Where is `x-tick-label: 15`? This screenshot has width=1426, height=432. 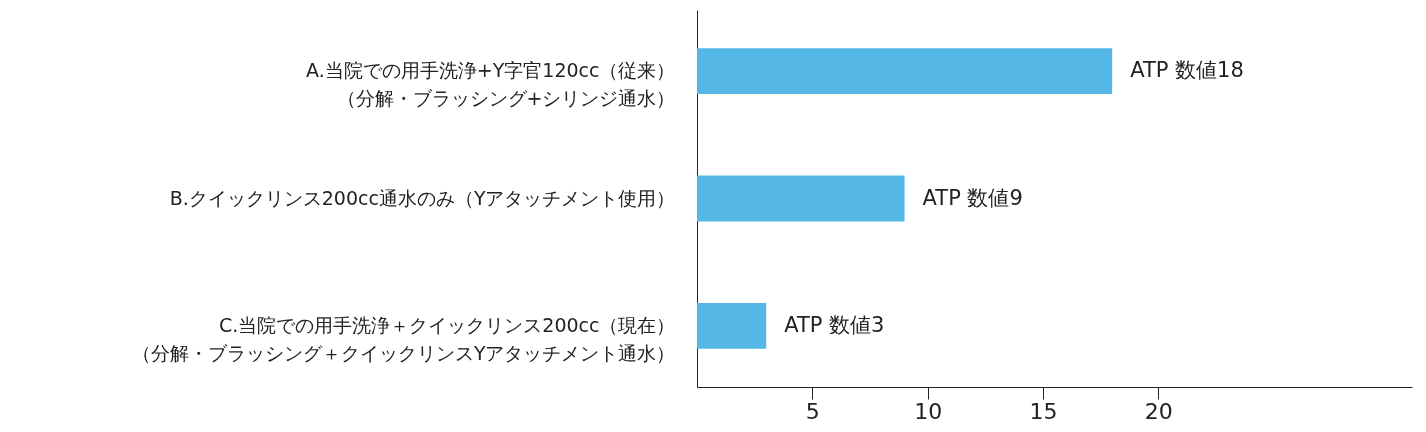 x-tick-label: 15 is located at coordinates (1043, 411).